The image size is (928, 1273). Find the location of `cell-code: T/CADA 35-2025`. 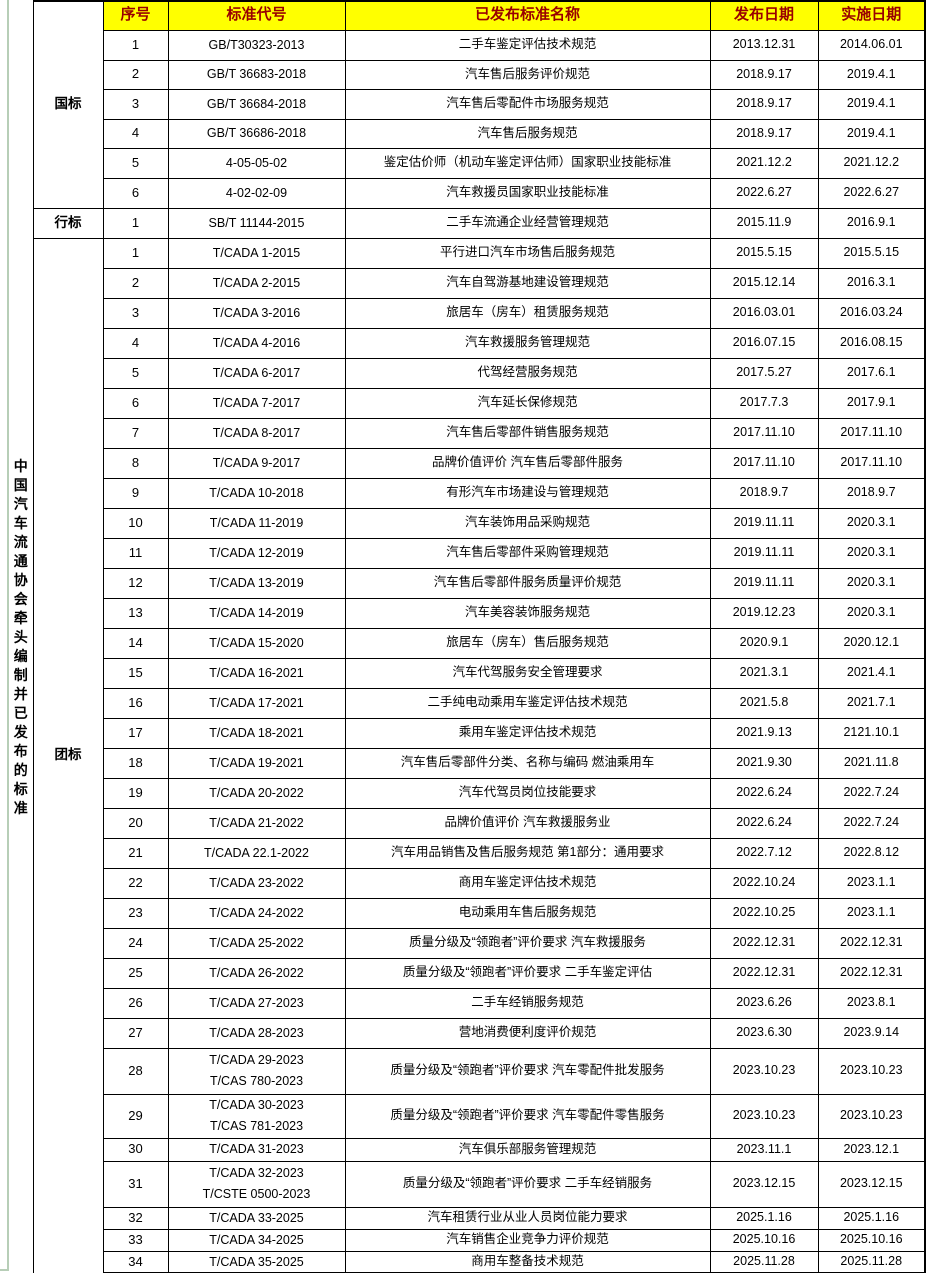

cell-code: T/CADA 35-2025 is located at coordinates (256, 1261).